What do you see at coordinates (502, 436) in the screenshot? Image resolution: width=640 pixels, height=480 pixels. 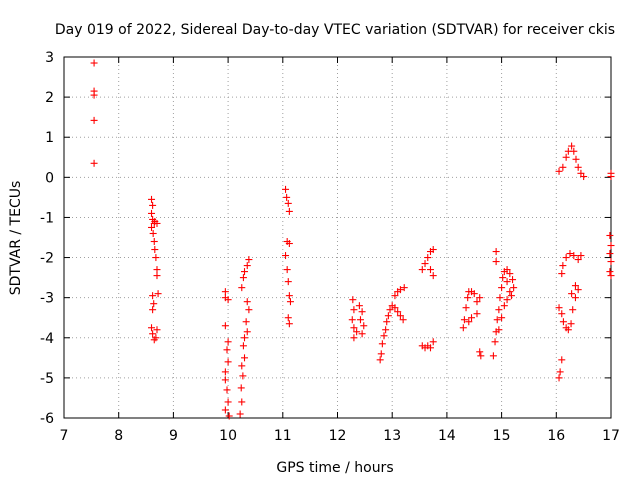 I see `x-tick-label: 15` at bounding box center [502, 436].